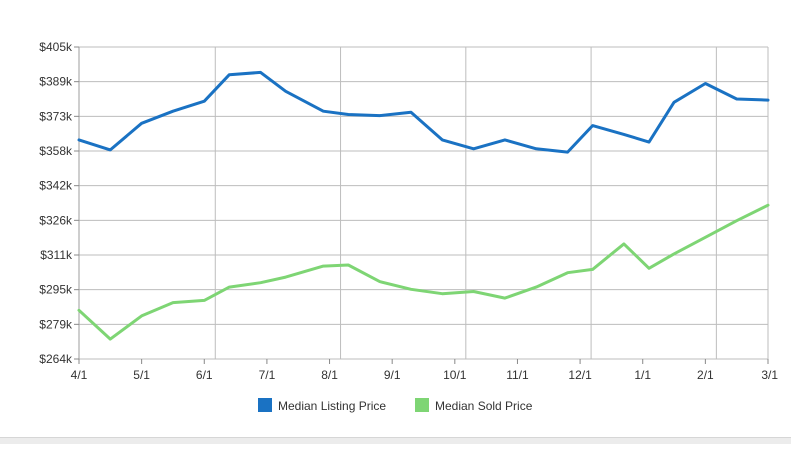 This screenshot has height=449, width=791. What do you see at coordinates (56, 220) in the screenshot?
I see `y-tick-label: $326k` at bounding box center [56, 220].